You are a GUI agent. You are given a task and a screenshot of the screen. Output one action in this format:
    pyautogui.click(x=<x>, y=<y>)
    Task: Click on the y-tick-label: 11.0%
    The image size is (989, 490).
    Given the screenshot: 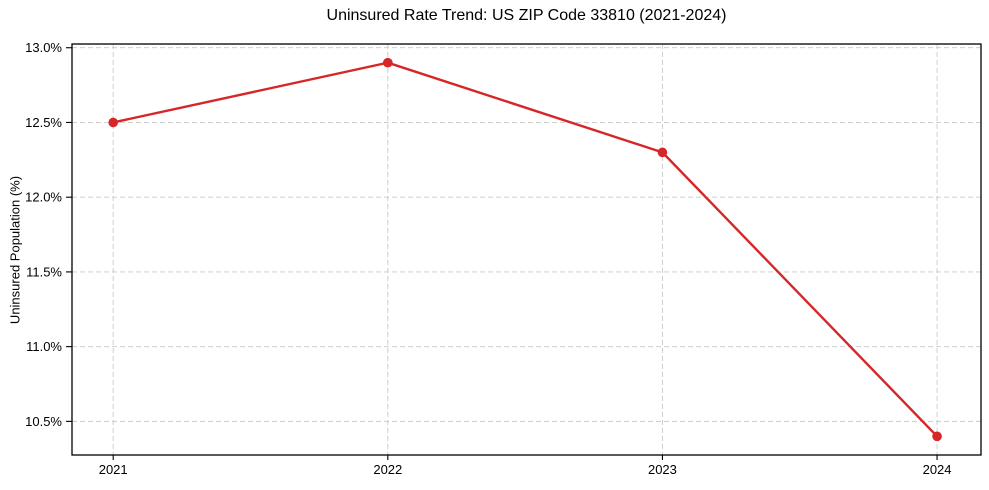 What is the action you would take?
    pyautogui.click(x=44, y=346)
    